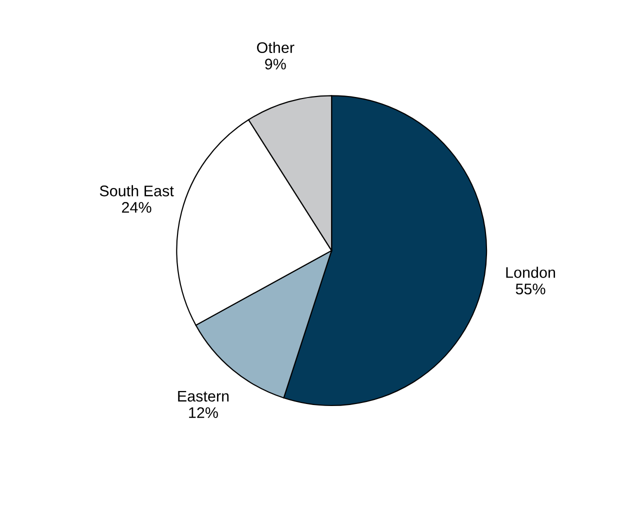 The height and width of the screenshot is (522, 635). I want to click on data-label: 24%, so click(137, 207).